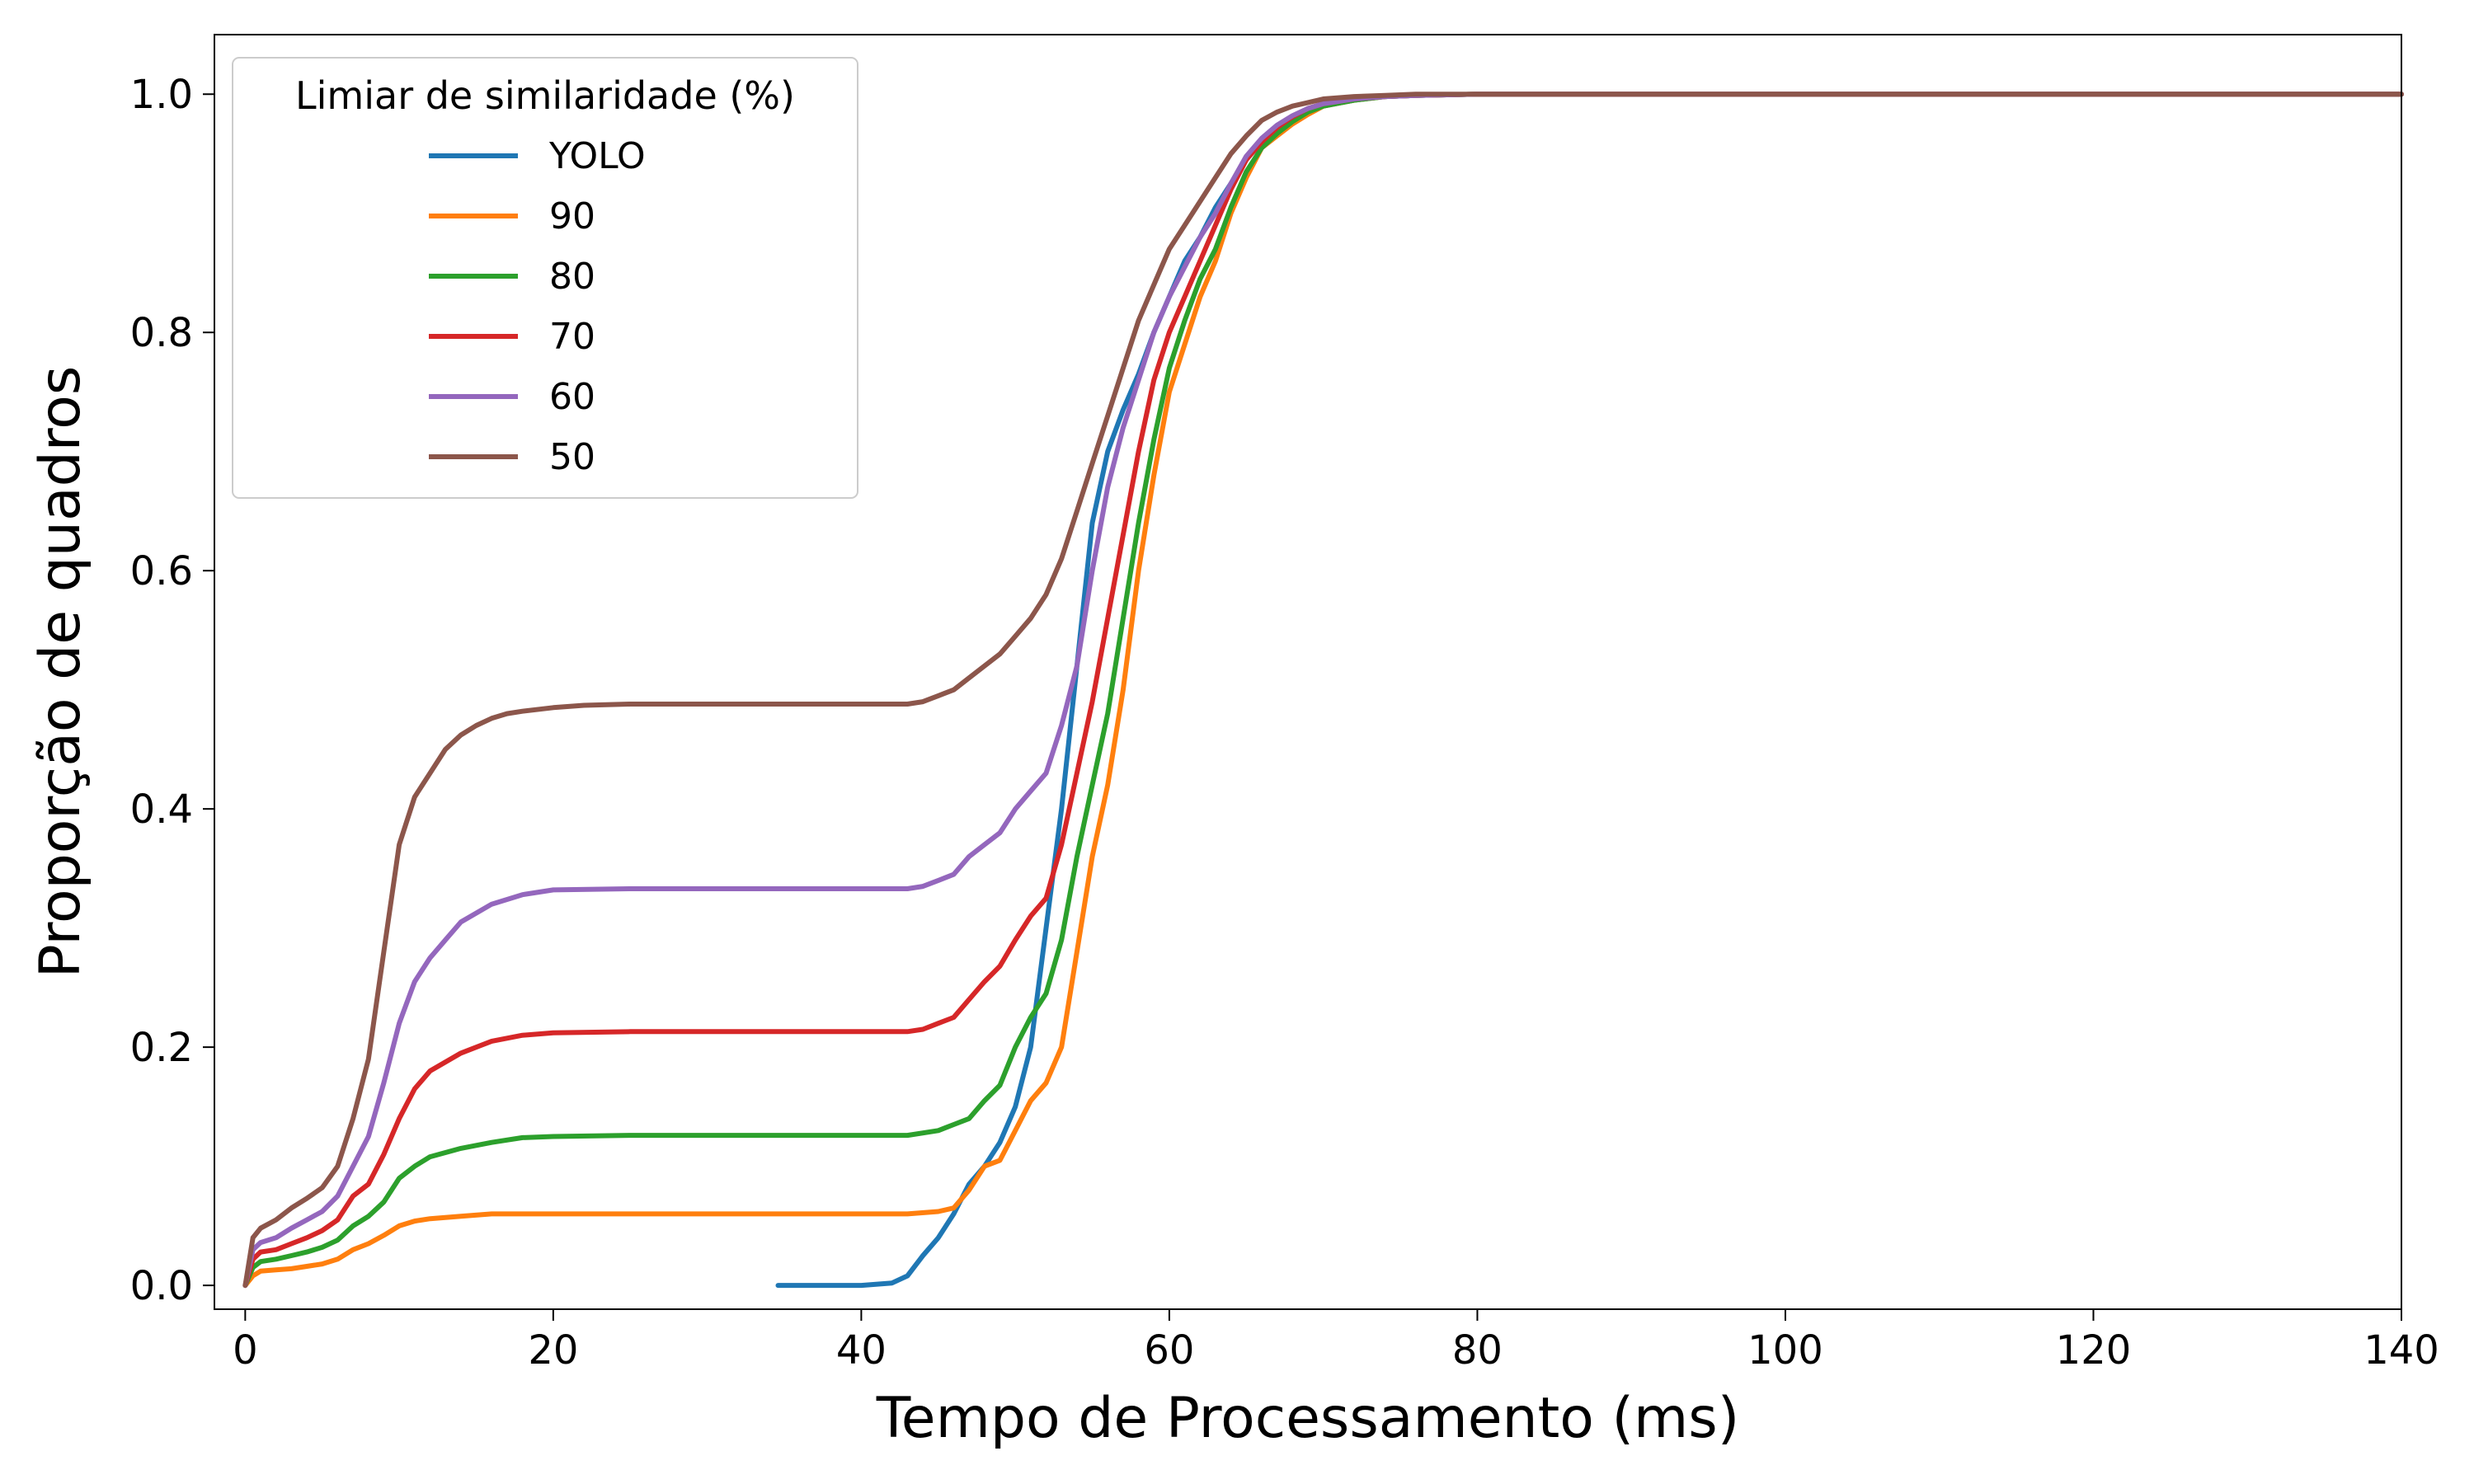 This screenshot has width=2474, height=1484. What do you see at coordinates (161, 571) in the screenshot?
I see `y-tick-label: 0.6` at bounding box center [161, 571].